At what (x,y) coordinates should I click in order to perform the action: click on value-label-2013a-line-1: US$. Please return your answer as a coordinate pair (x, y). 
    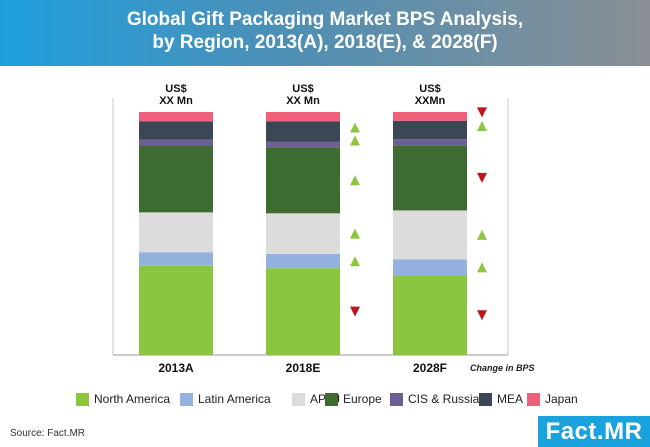
    Looking at the image, I should click on (175, 89).